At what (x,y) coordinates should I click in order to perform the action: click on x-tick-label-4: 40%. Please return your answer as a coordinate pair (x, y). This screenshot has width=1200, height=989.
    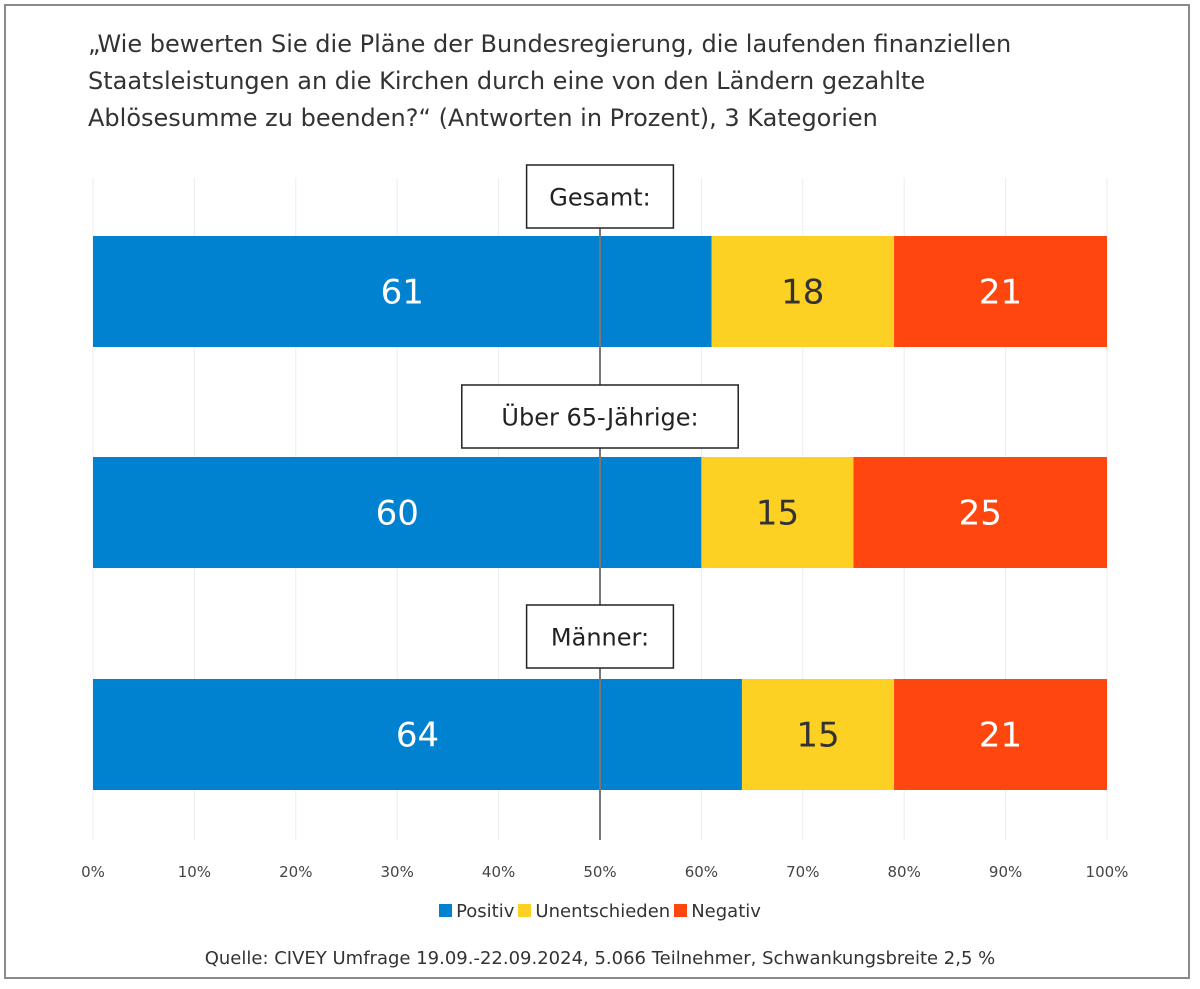
    Looking at the image, I should click on (498, 872).